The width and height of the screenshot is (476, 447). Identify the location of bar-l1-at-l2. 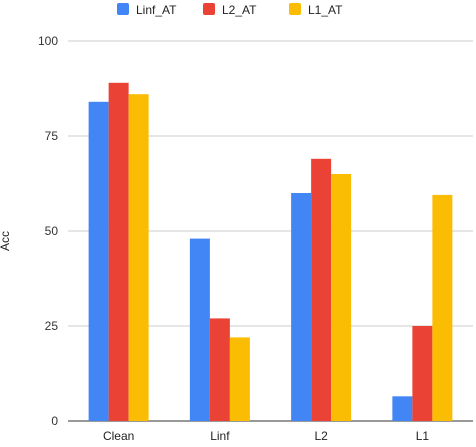
(341, 297).